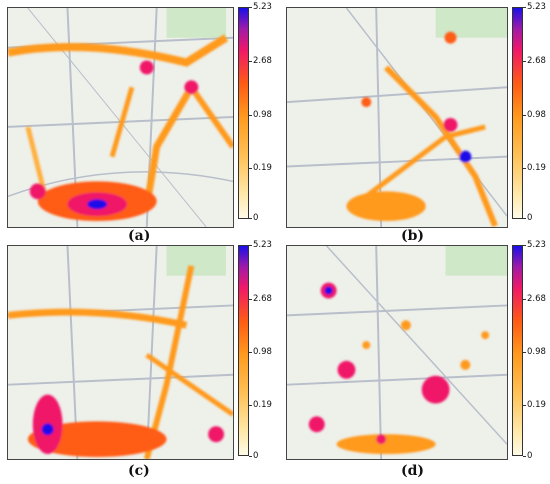 This screenshot has width=550, height=484. Describe the element at coordinates (422, 129) in the screenshot. I see `heat-layer-b` at that location.